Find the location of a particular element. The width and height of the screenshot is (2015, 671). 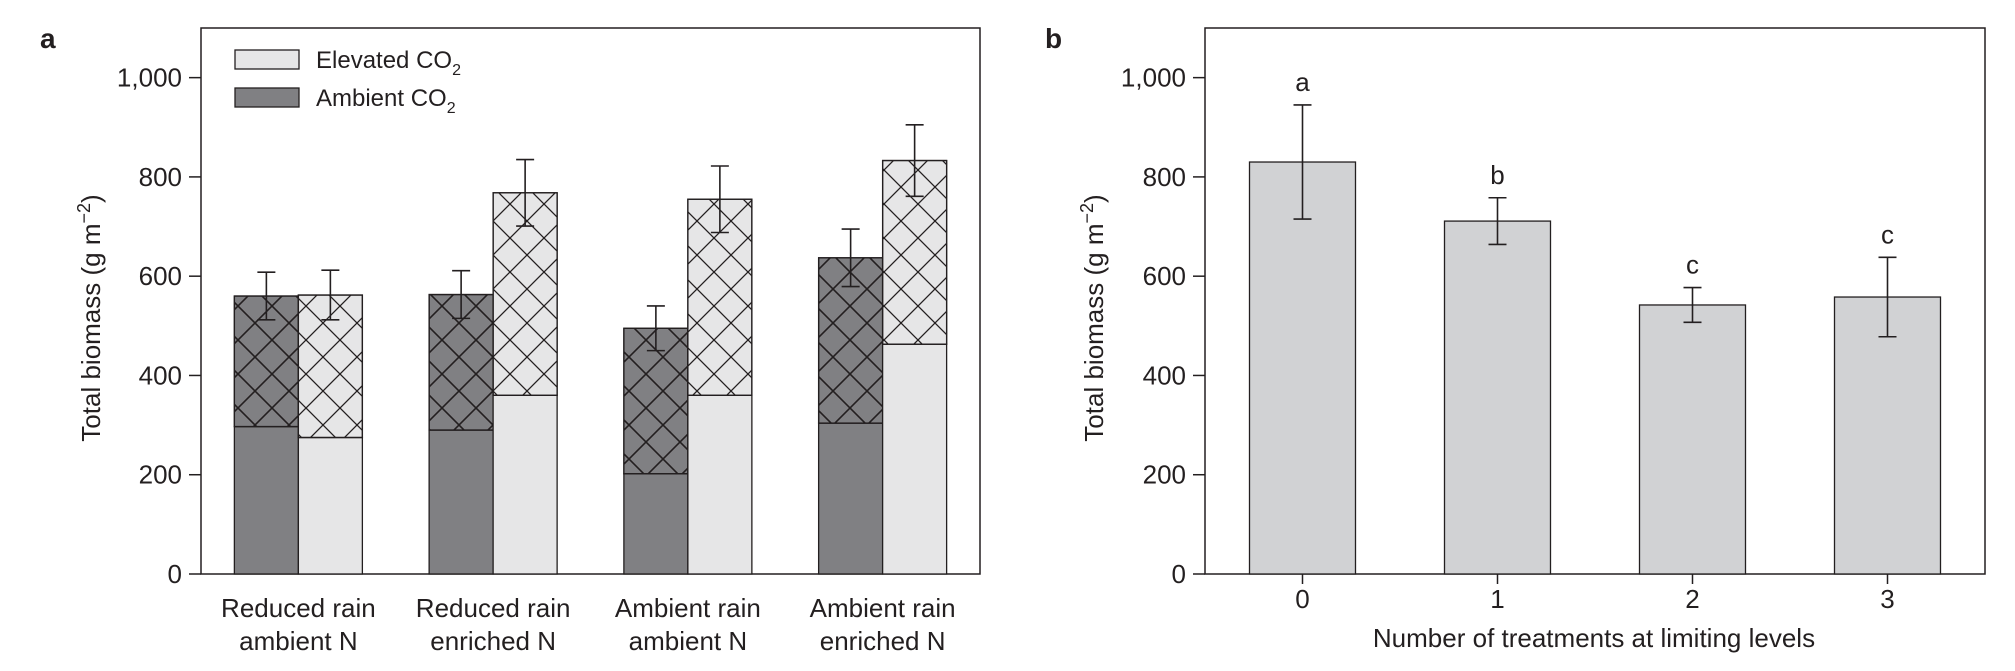

panel-b-x-tick-label: 3 is located at coordinates (1887, 599).